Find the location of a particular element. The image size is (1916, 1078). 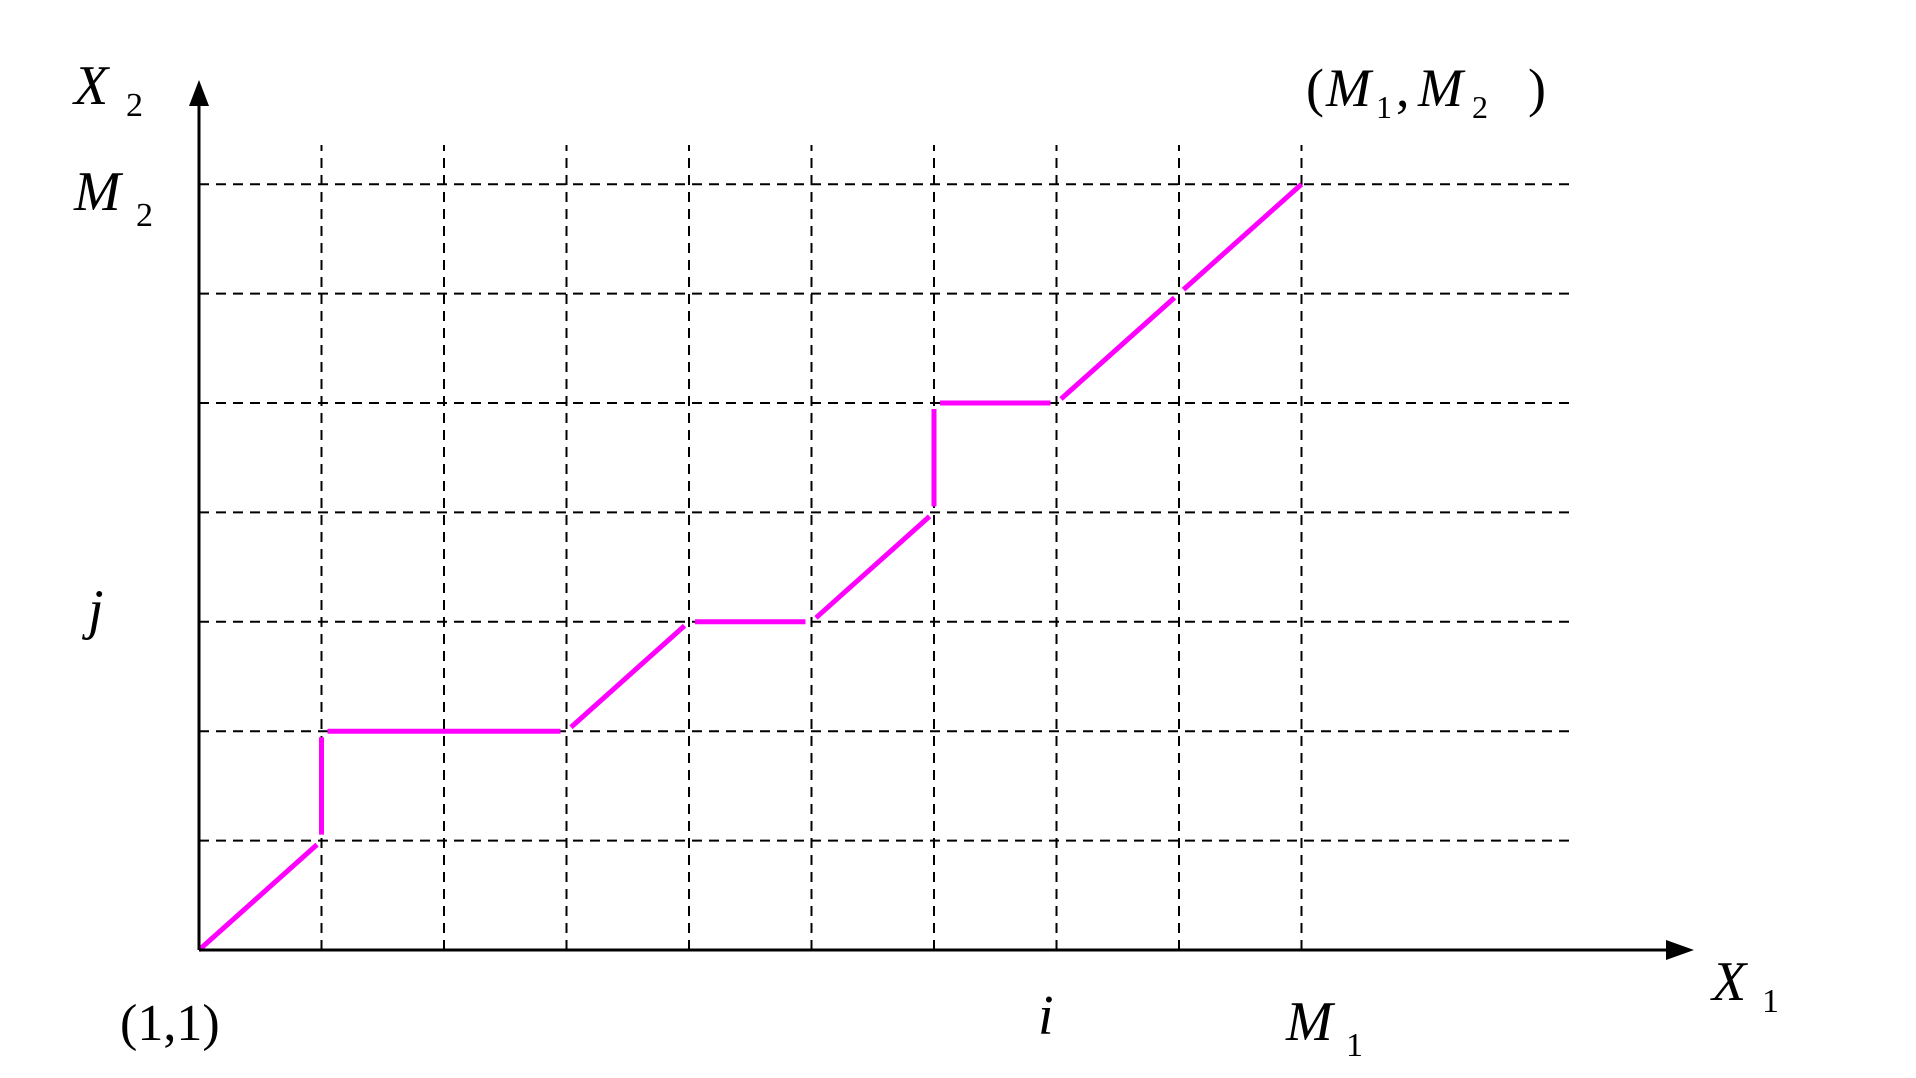

svg-text: 1 is located at coordinates (1384, 107).